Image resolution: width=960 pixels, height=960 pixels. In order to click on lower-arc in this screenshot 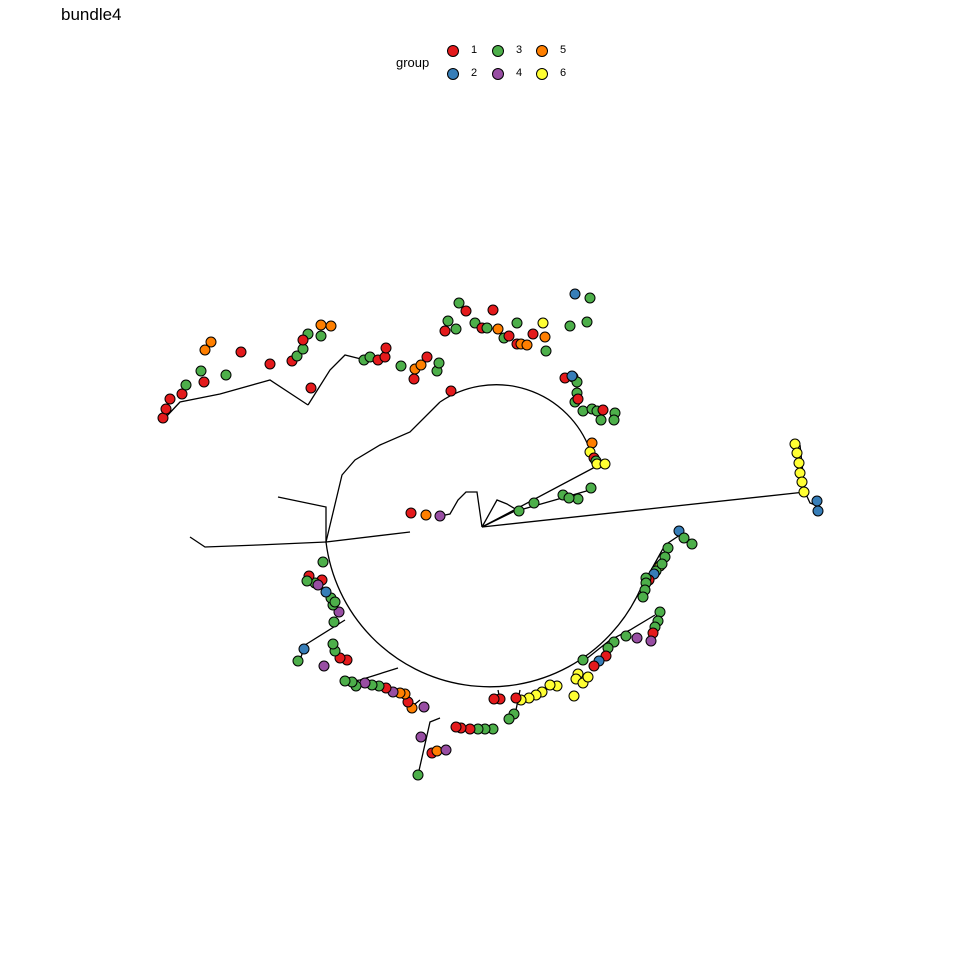, I will do `click(483, 614)`.